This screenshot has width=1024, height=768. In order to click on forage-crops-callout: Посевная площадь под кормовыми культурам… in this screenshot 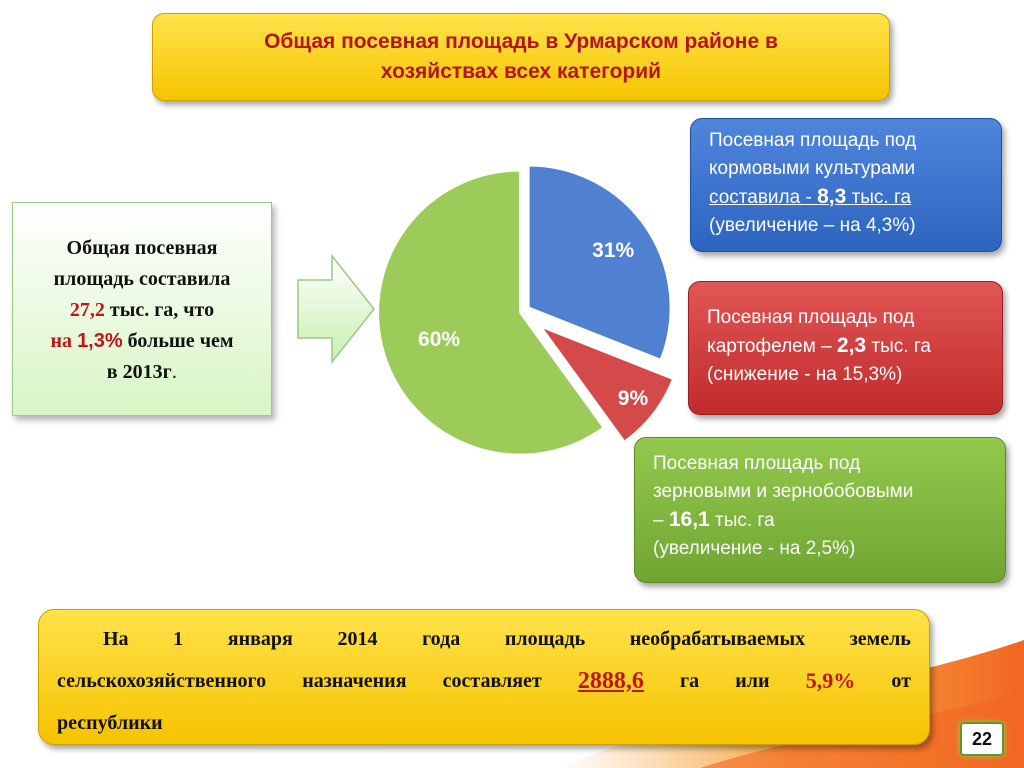, I will do `click(846, 185)`.